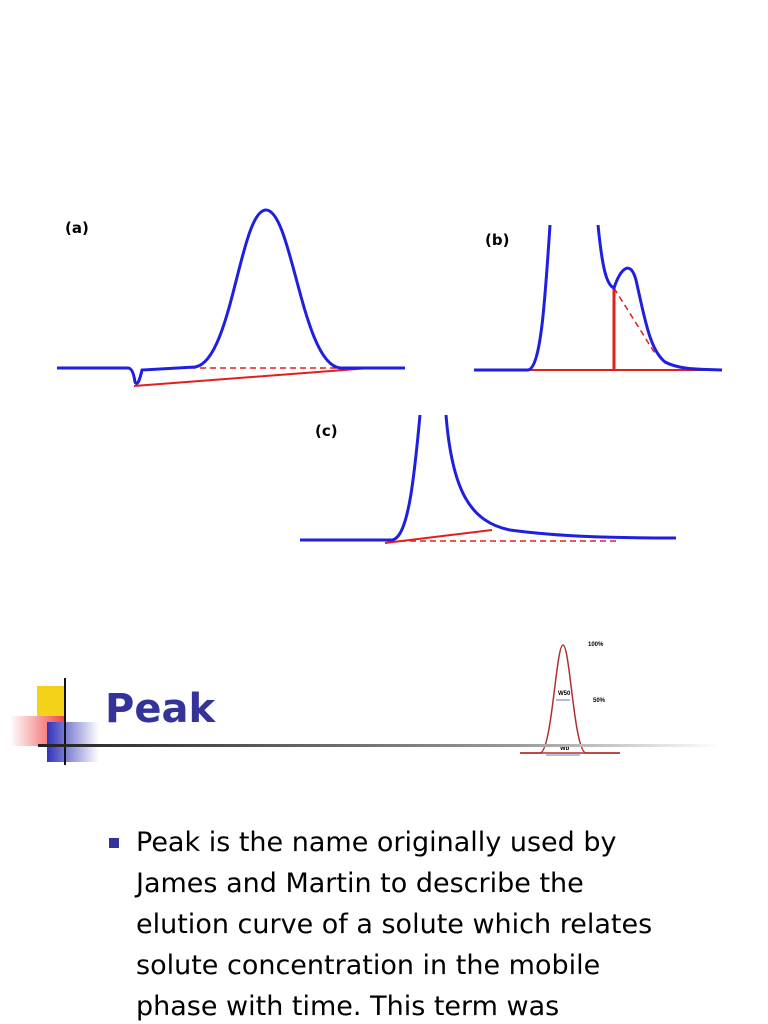 The height and width of the screenshot is (1024, 768). Describe the element at coordinates (497, 240) in the screenshot. I see `figure-label: (b)` at that location.